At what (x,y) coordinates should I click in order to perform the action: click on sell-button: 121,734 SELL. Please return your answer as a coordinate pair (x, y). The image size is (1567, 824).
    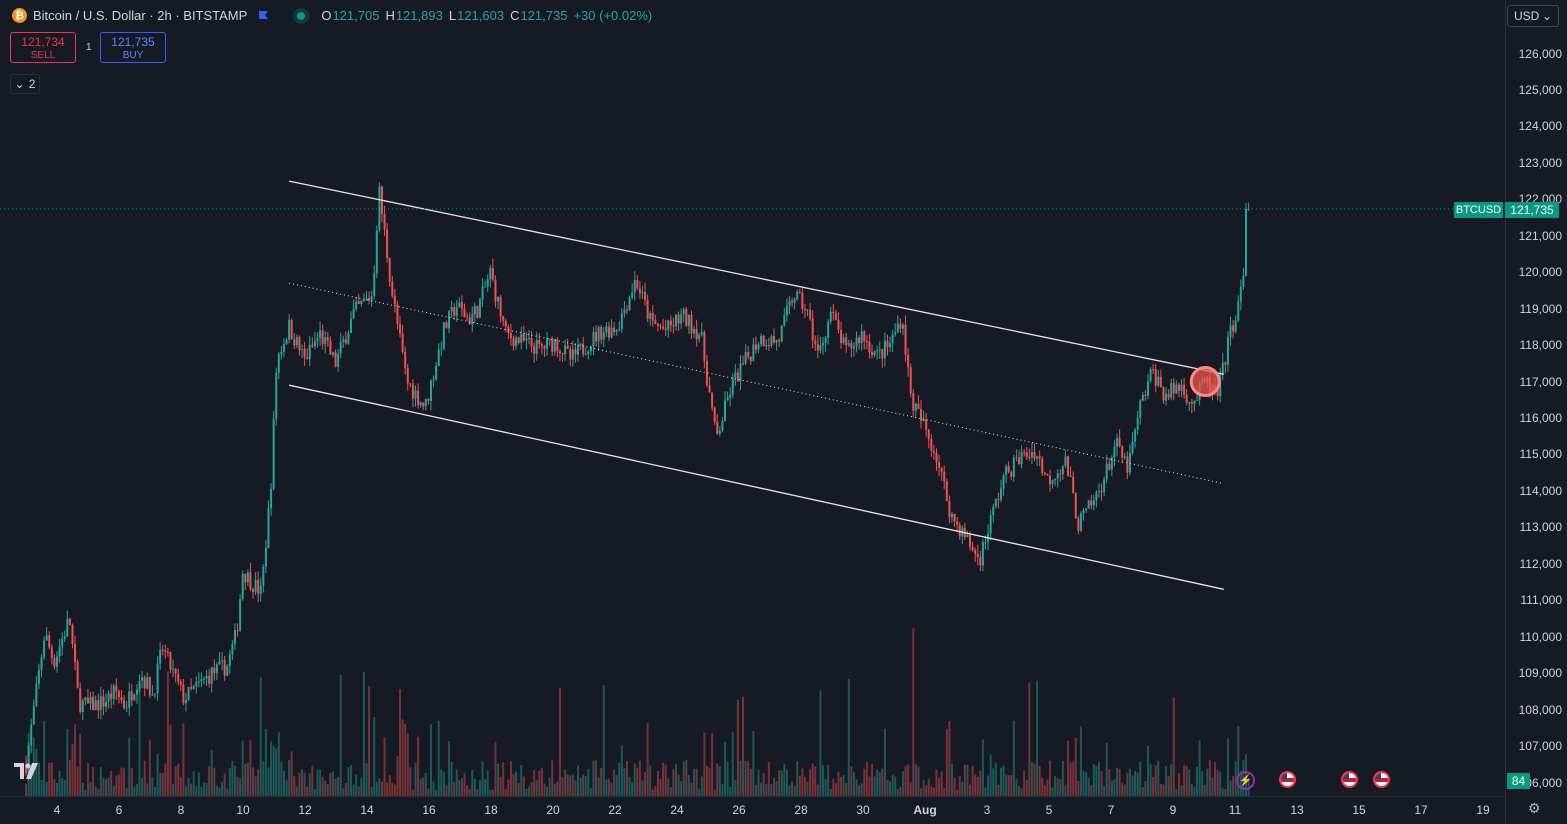
    Looking at the image, I should click on (43, 47).